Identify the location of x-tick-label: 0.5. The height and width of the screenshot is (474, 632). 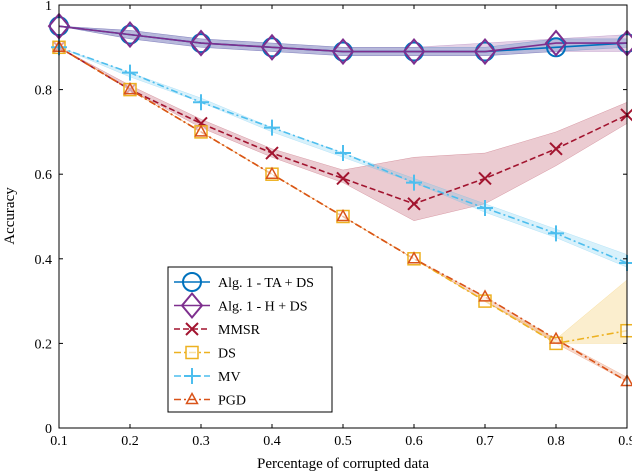
(343, 441).